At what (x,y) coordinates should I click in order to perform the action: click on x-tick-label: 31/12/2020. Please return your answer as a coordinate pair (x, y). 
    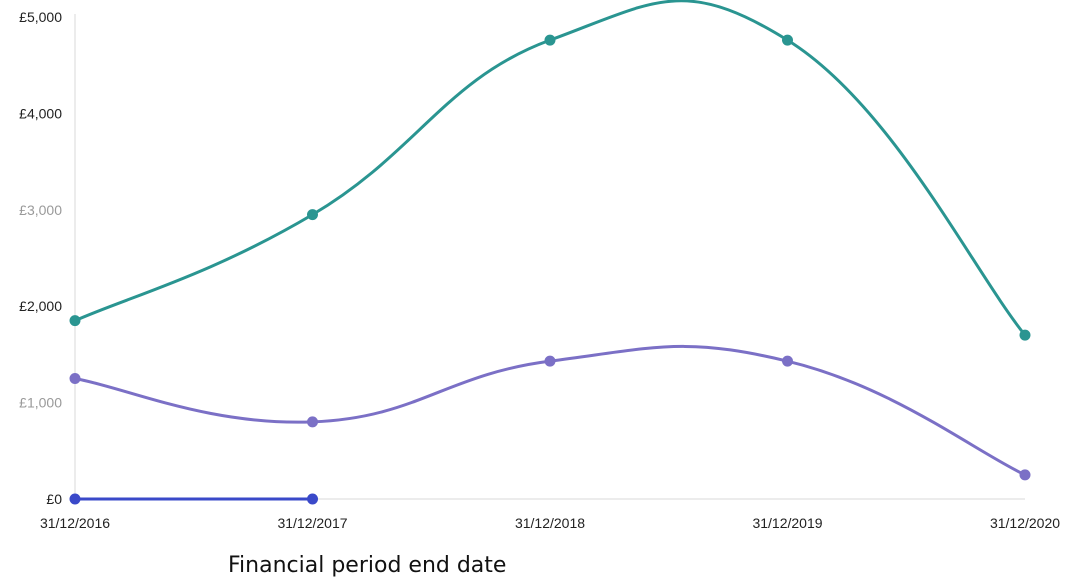
    Looking at the image, I should click on (1025, 523).